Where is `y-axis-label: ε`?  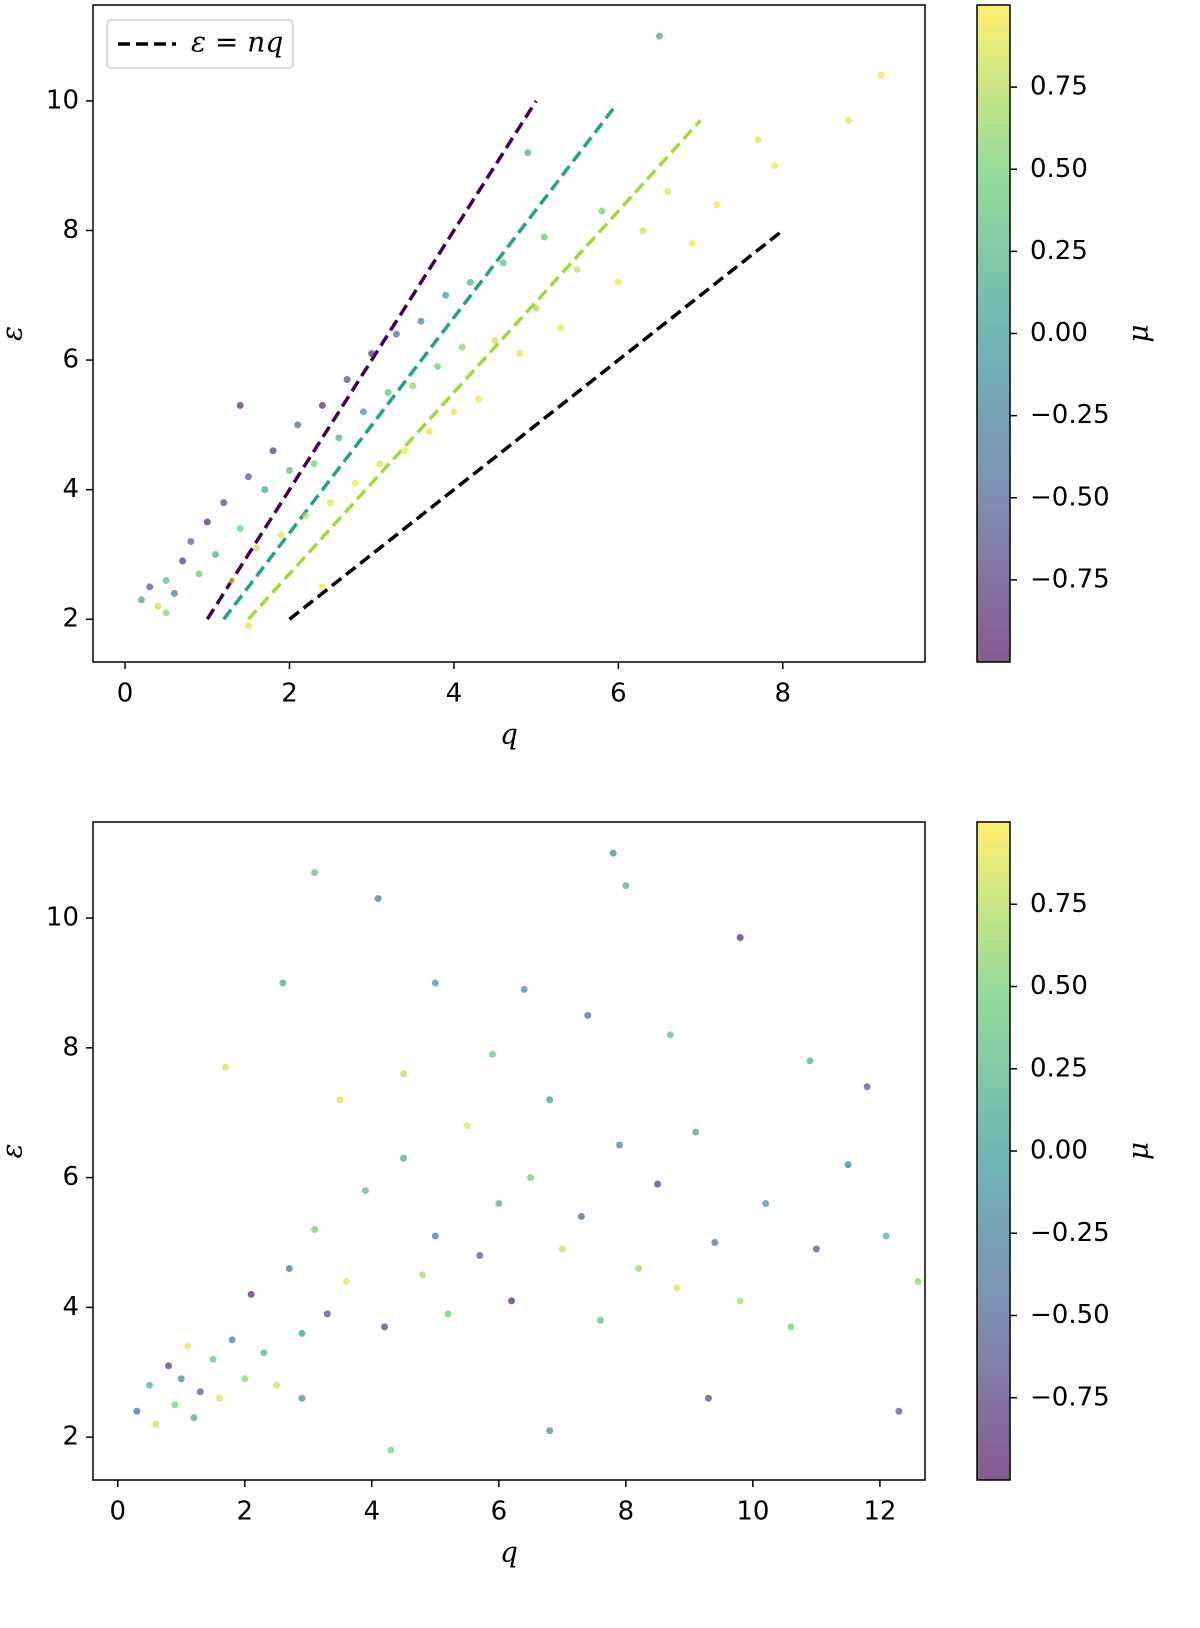
y-axis-label: ε is located at coordinates (14, 333).